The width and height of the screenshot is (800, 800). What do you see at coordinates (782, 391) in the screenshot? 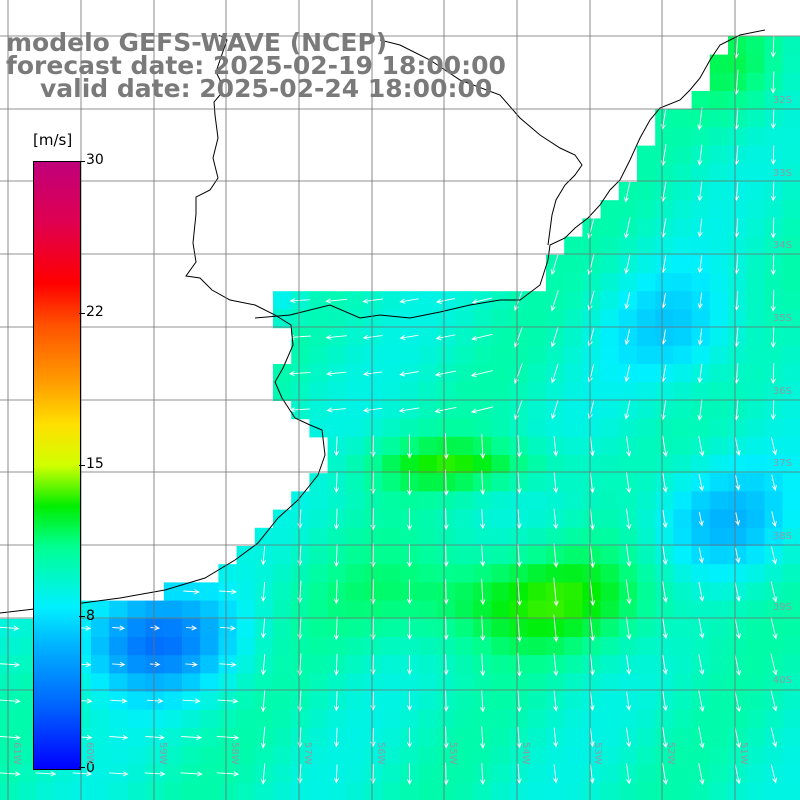
I see `lat-label: 36S` at bounding box center [782, 391].